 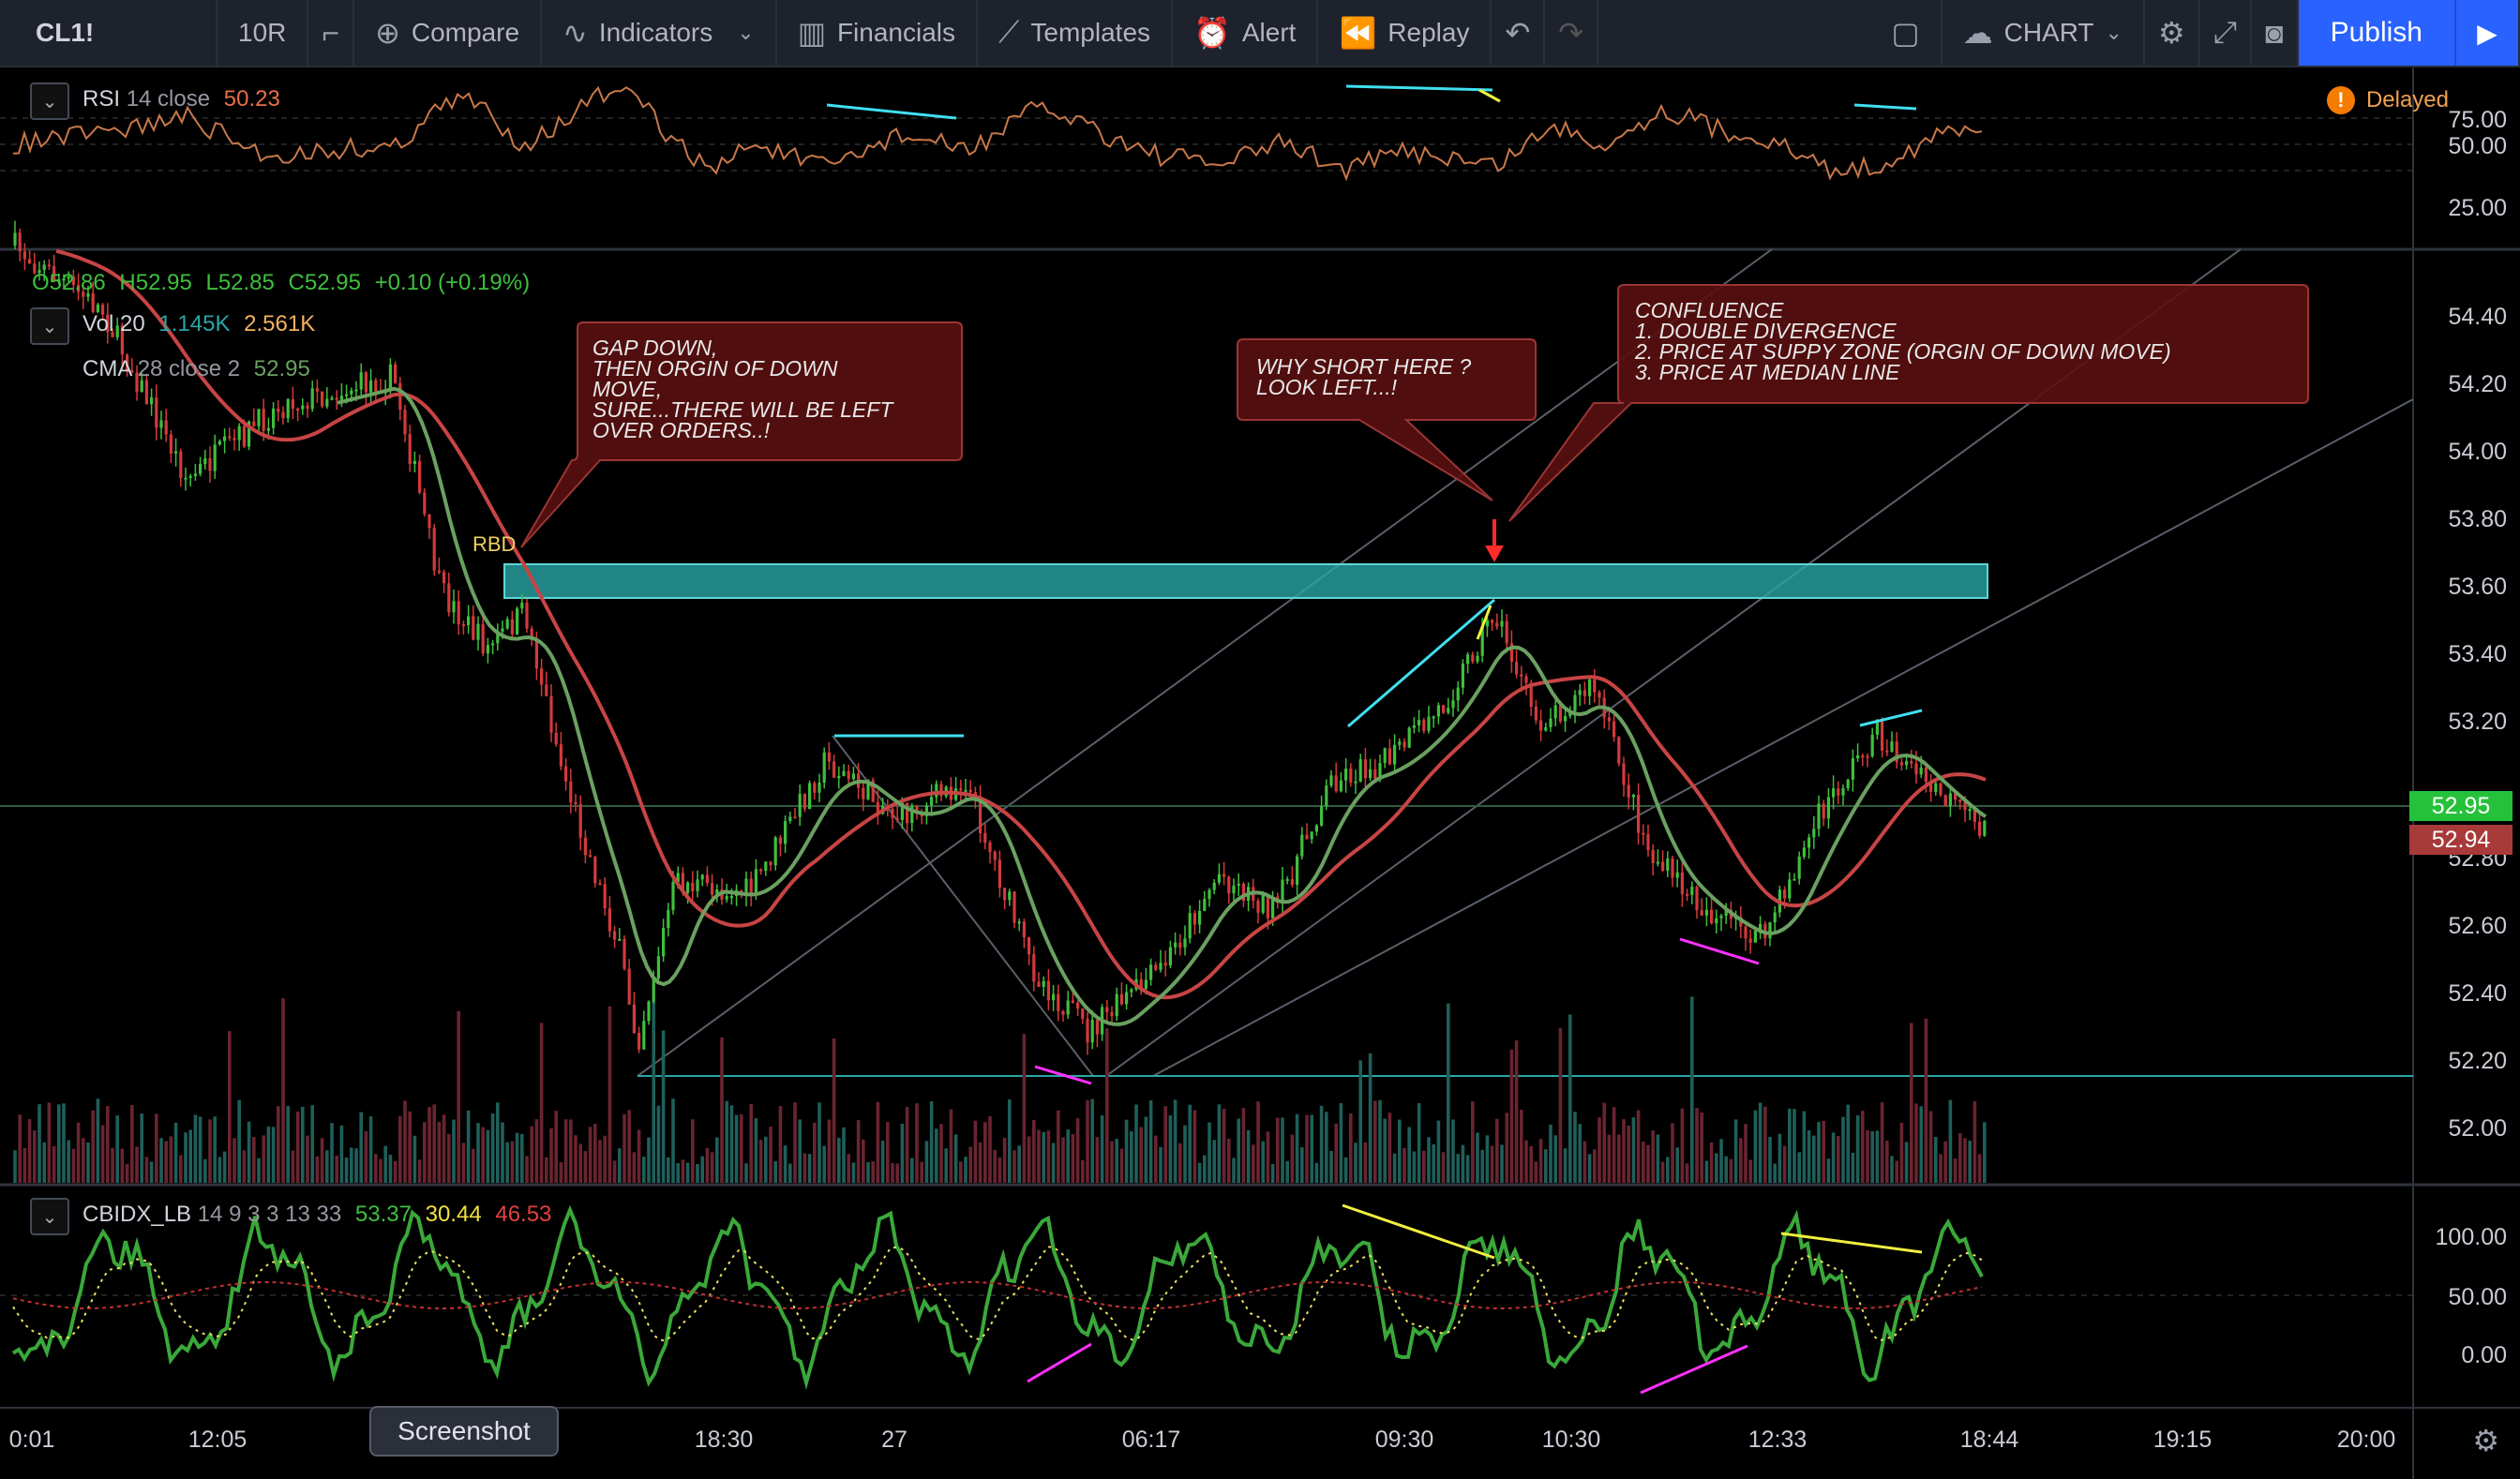 I want to click on compare-button: ⊕ Compare, so click(x=448, y=33).